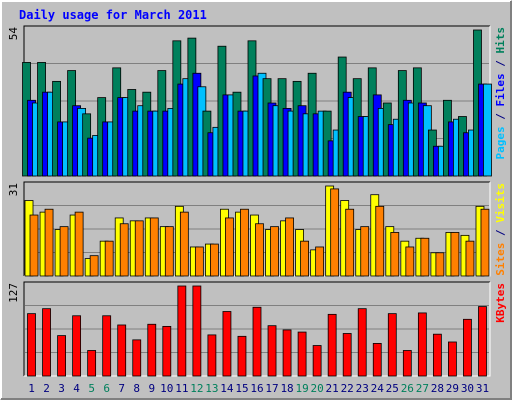 The image size is (512, 405). I want to click on panel-legend-label: Sites / Visits, so click(500, 229).